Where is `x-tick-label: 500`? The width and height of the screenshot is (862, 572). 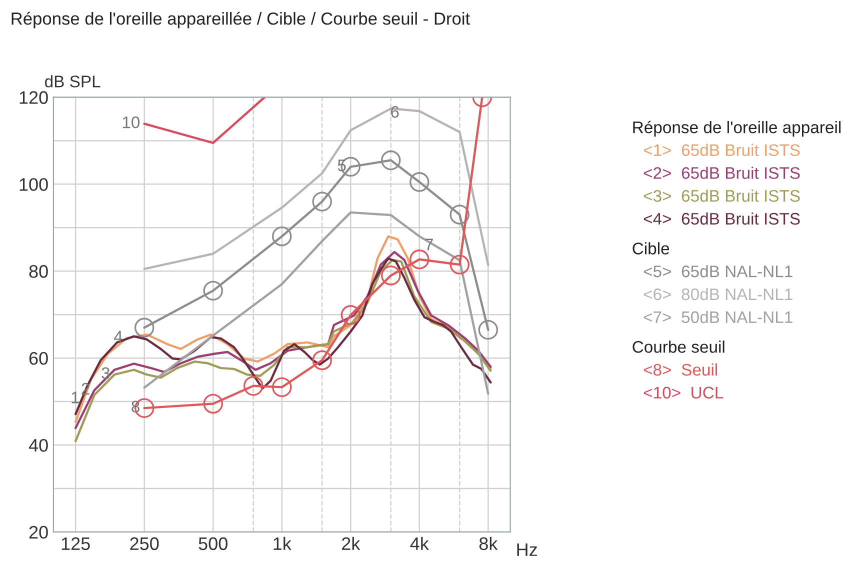
x-tick-label: 500 is located at coordinates (213, 543).